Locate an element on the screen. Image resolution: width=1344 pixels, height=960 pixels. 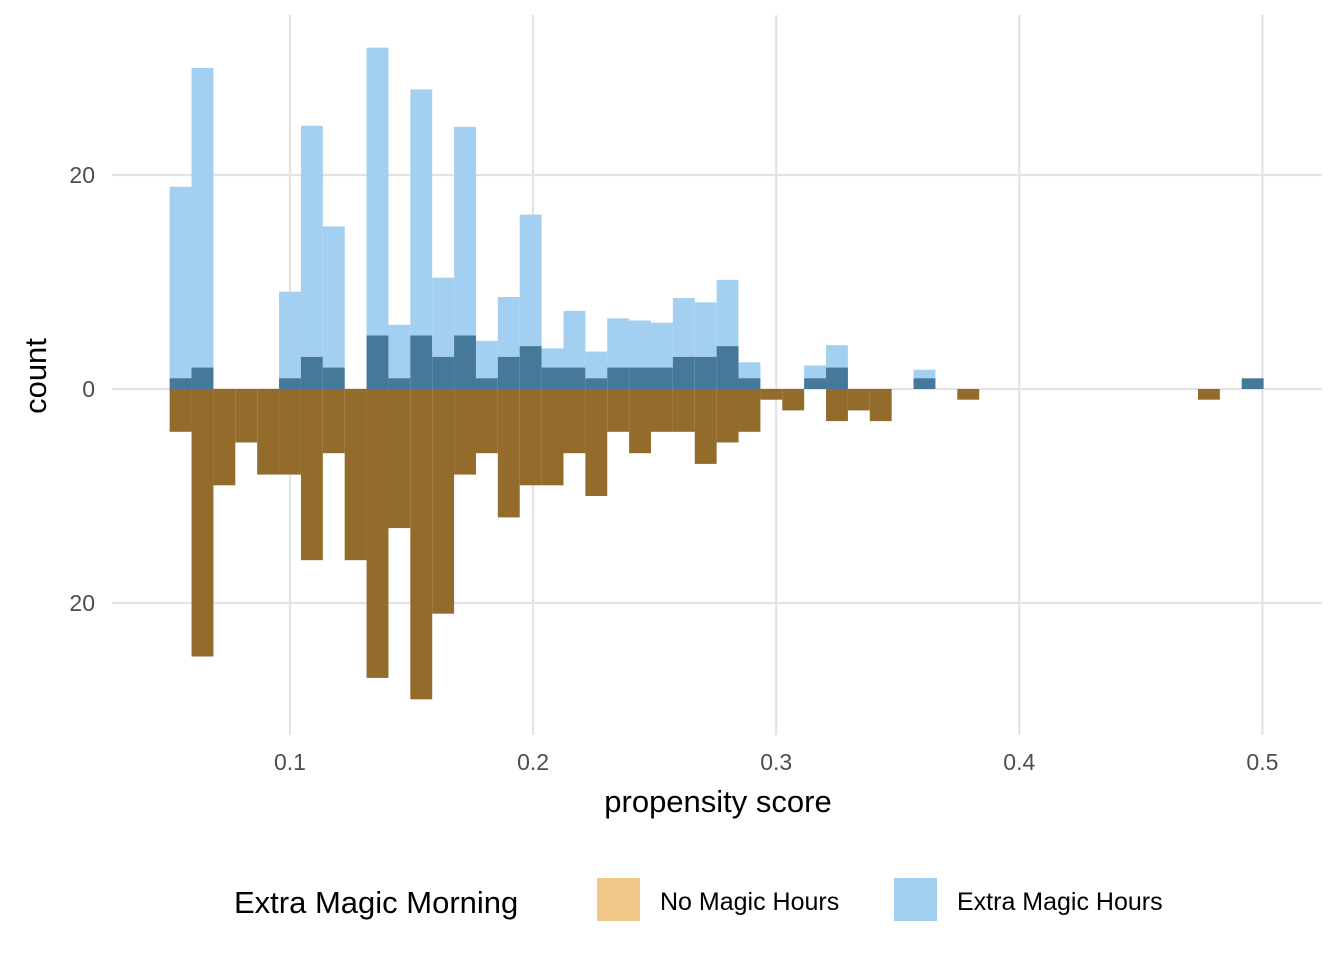
y-tick-label: 0 is located at coordinates (88, 389).